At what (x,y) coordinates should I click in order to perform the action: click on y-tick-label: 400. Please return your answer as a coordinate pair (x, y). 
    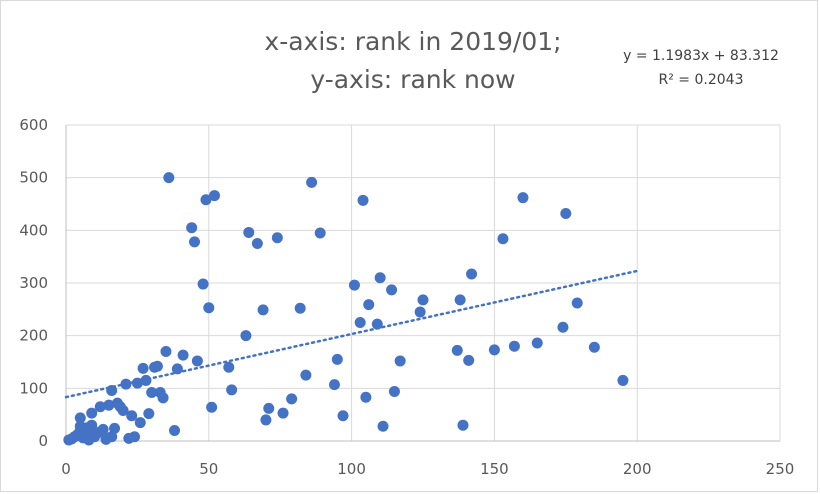
    Looking at the image, I should click on (33, 230).